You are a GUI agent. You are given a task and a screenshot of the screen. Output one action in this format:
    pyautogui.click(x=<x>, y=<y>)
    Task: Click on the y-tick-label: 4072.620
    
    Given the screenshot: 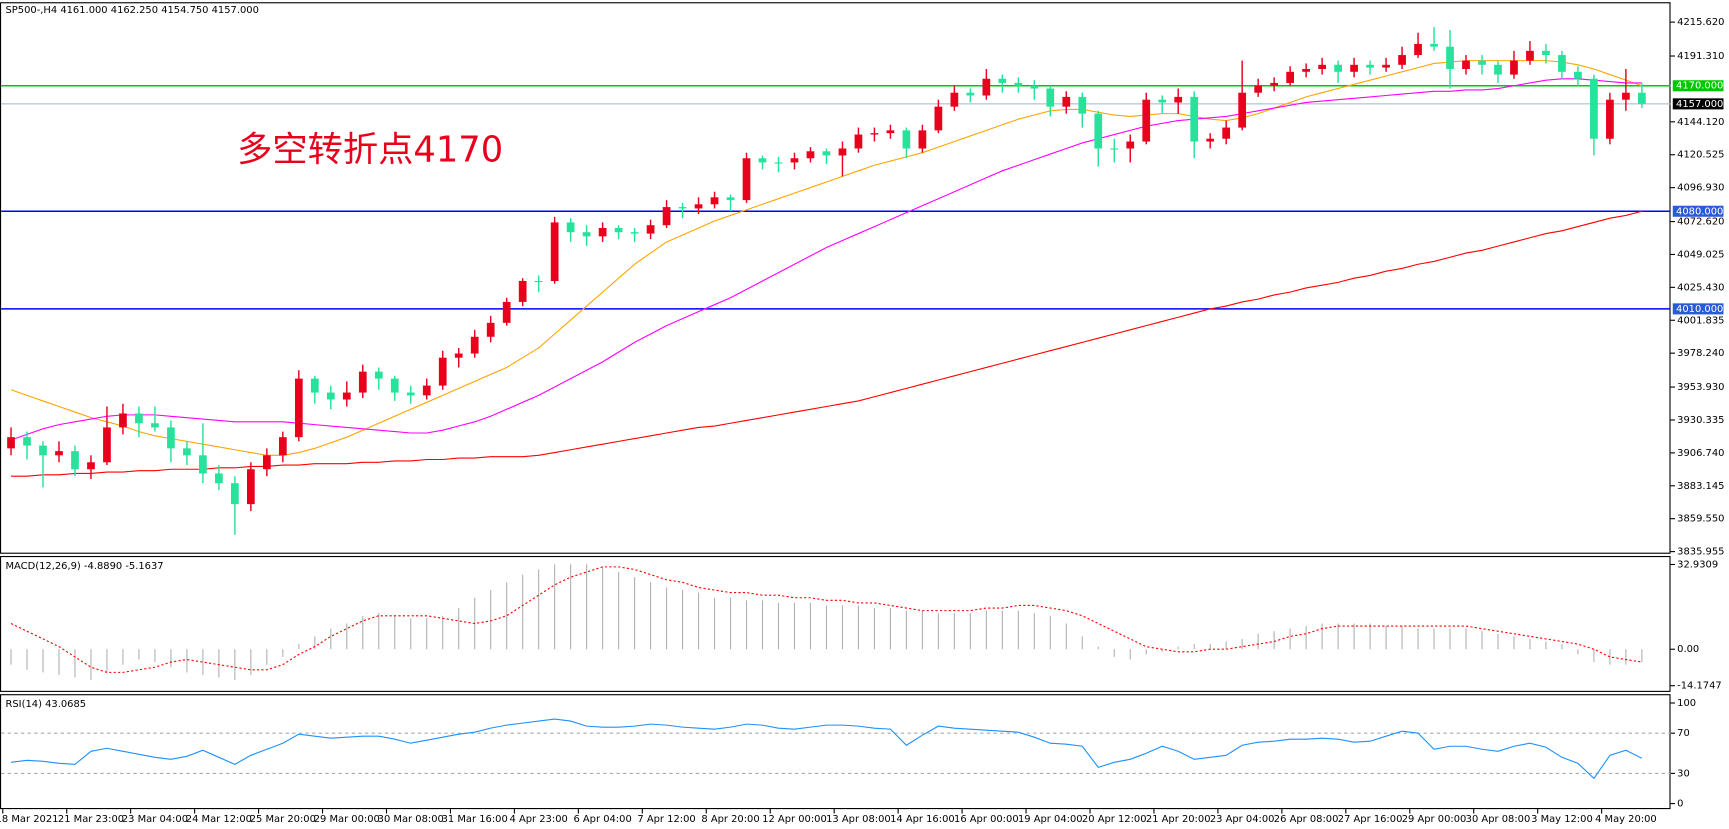 What is the action you would take?
    pyautogui.click(x=1700, y=222)
    